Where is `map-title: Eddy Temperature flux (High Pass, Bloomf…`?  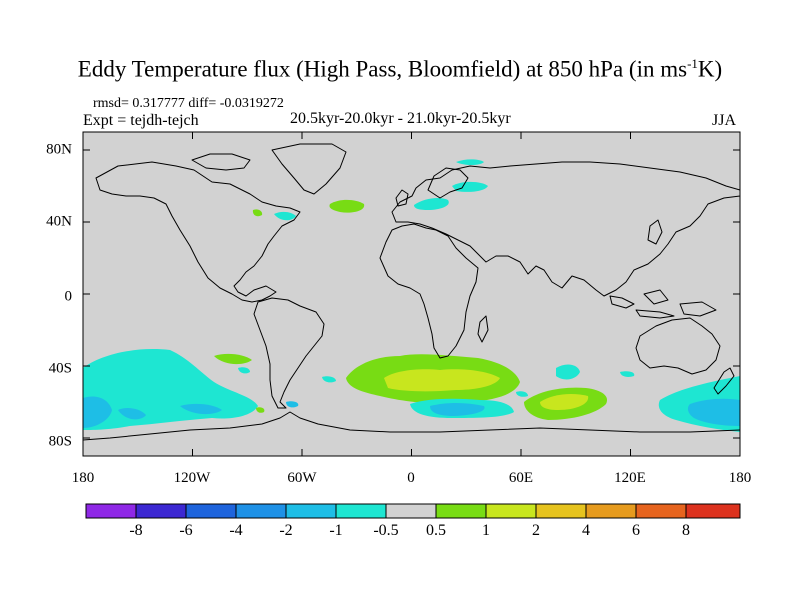 map-title: Eddy Temperature flux (High Pass, Bloomf… is located at coordinates (400, 69).